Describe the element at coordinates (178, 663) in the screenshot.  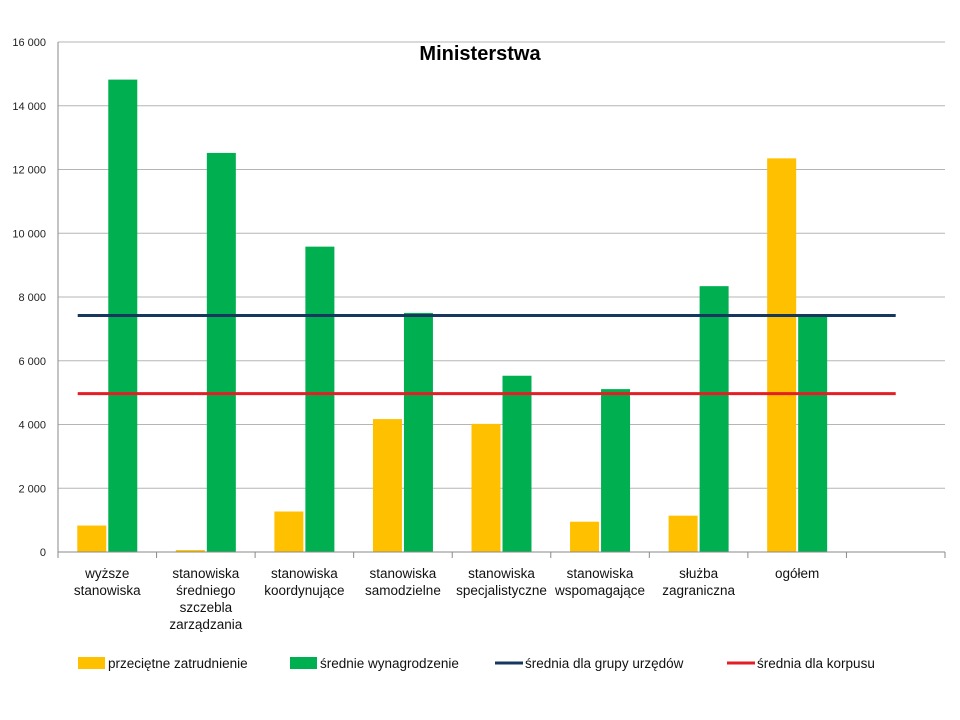
I see `legend-label: przeciętne zatrudnienie` at that location.